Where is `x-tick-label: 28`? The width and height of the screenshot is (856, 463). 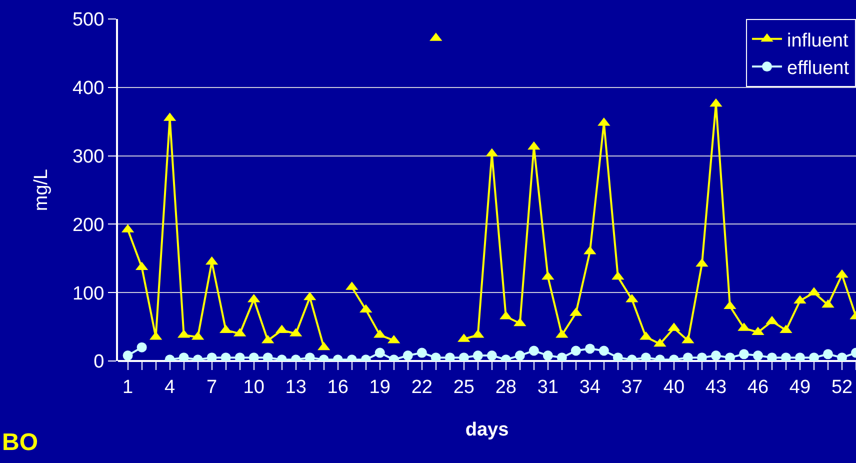 x-tick-label: 28 is located at coordinates (505, 387).